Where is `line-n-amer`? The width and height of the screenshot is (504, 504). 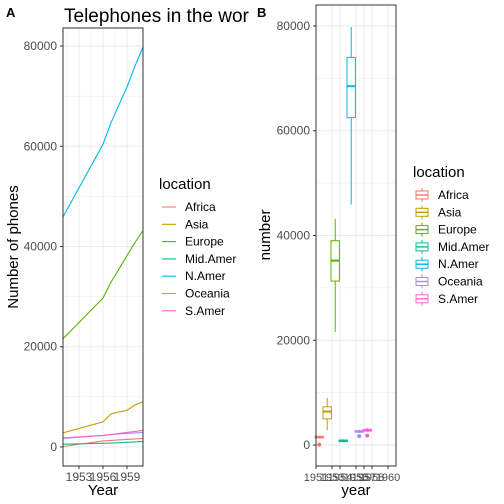 line-n-amer is located at coordinates (103, 132).